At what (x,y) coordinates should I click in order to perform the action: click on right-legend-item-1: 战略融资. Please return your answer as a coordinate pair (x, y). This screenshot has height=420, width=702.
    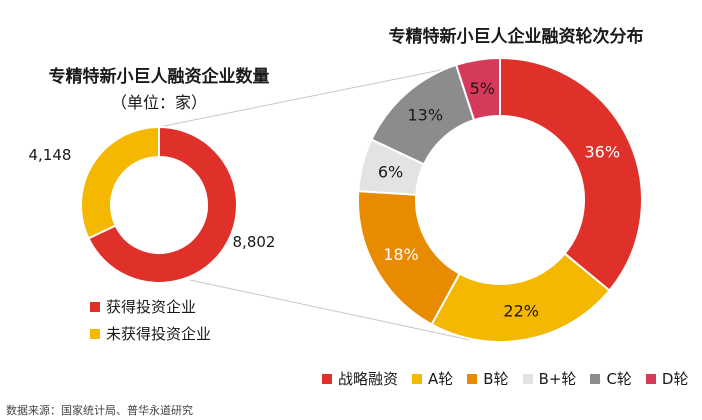
    Looking at the image, I should click on (360, 378).